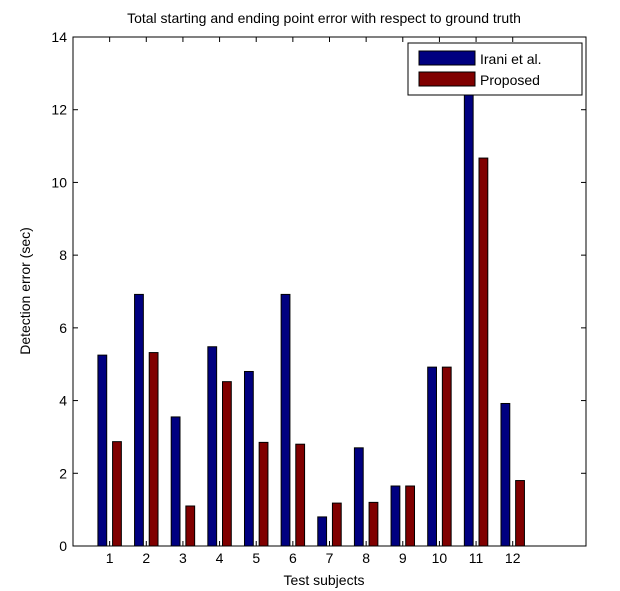 The width and height of the screenshot is (620, 591). Describe the element at coordinates (447, 79) in the screenshot. I see `legend-swatch-proposed` at that location.